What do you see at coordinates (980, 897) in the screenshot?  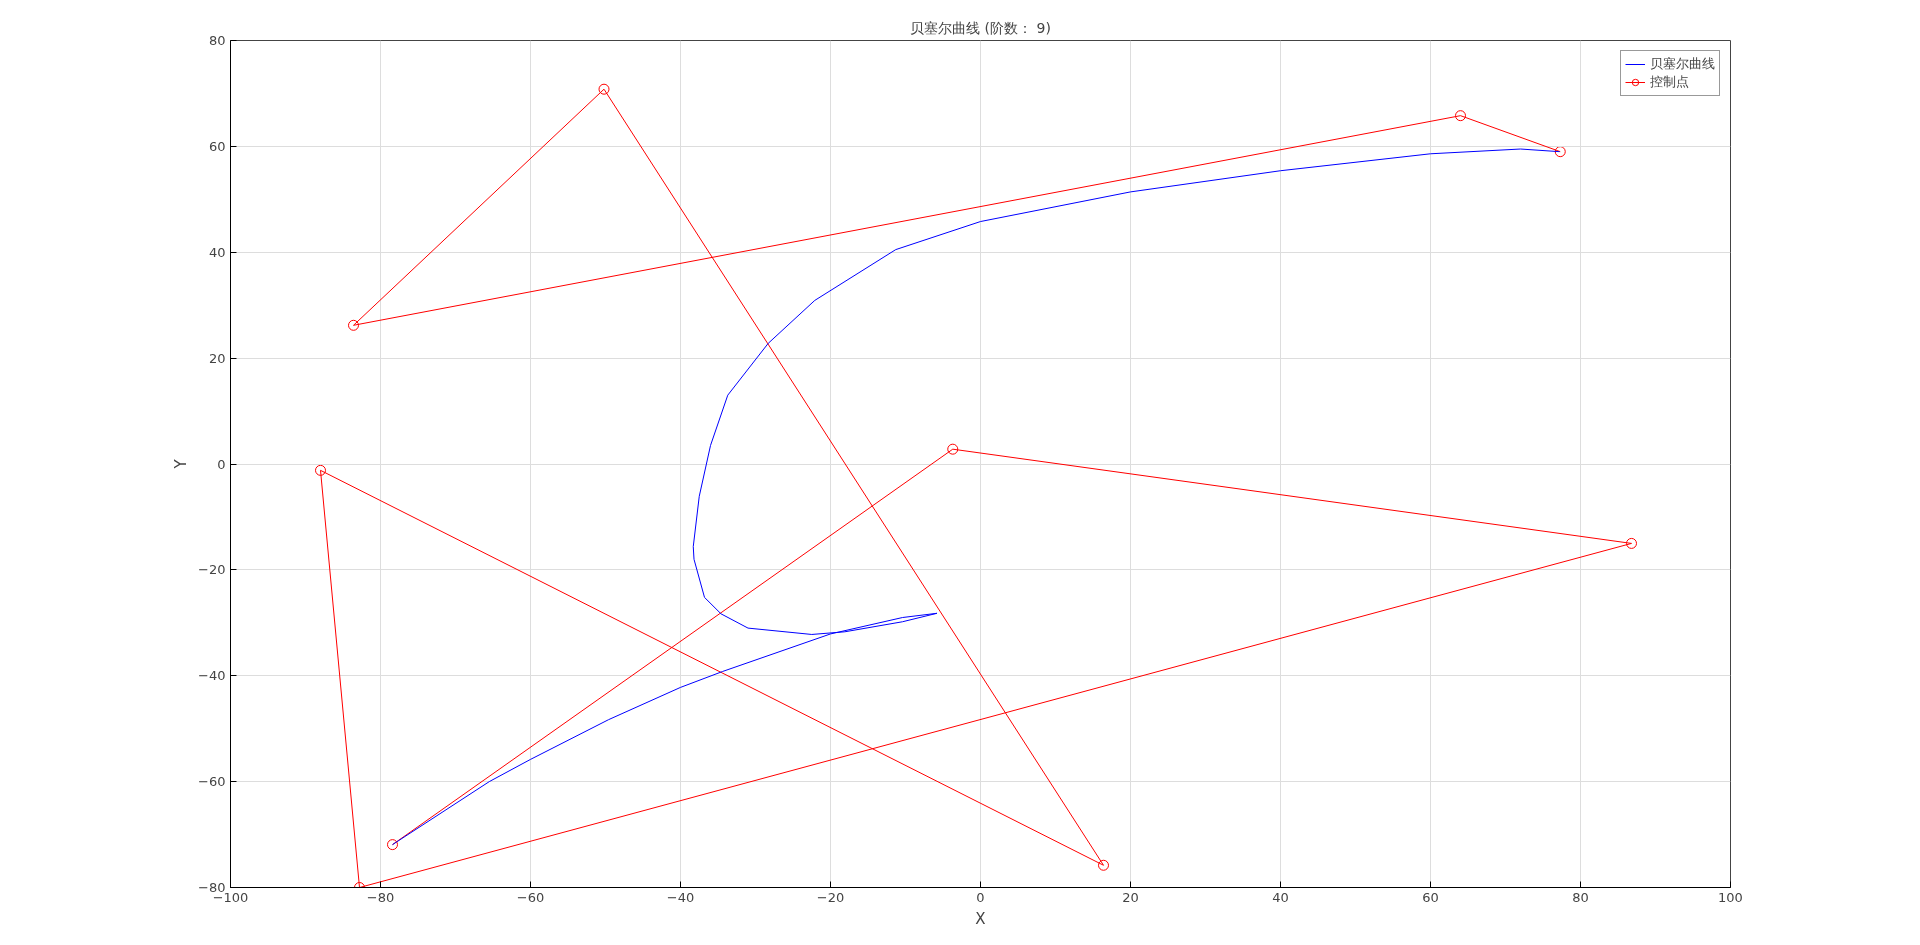 I see `x-tick-label: 0` at bounding box center [980, 897].